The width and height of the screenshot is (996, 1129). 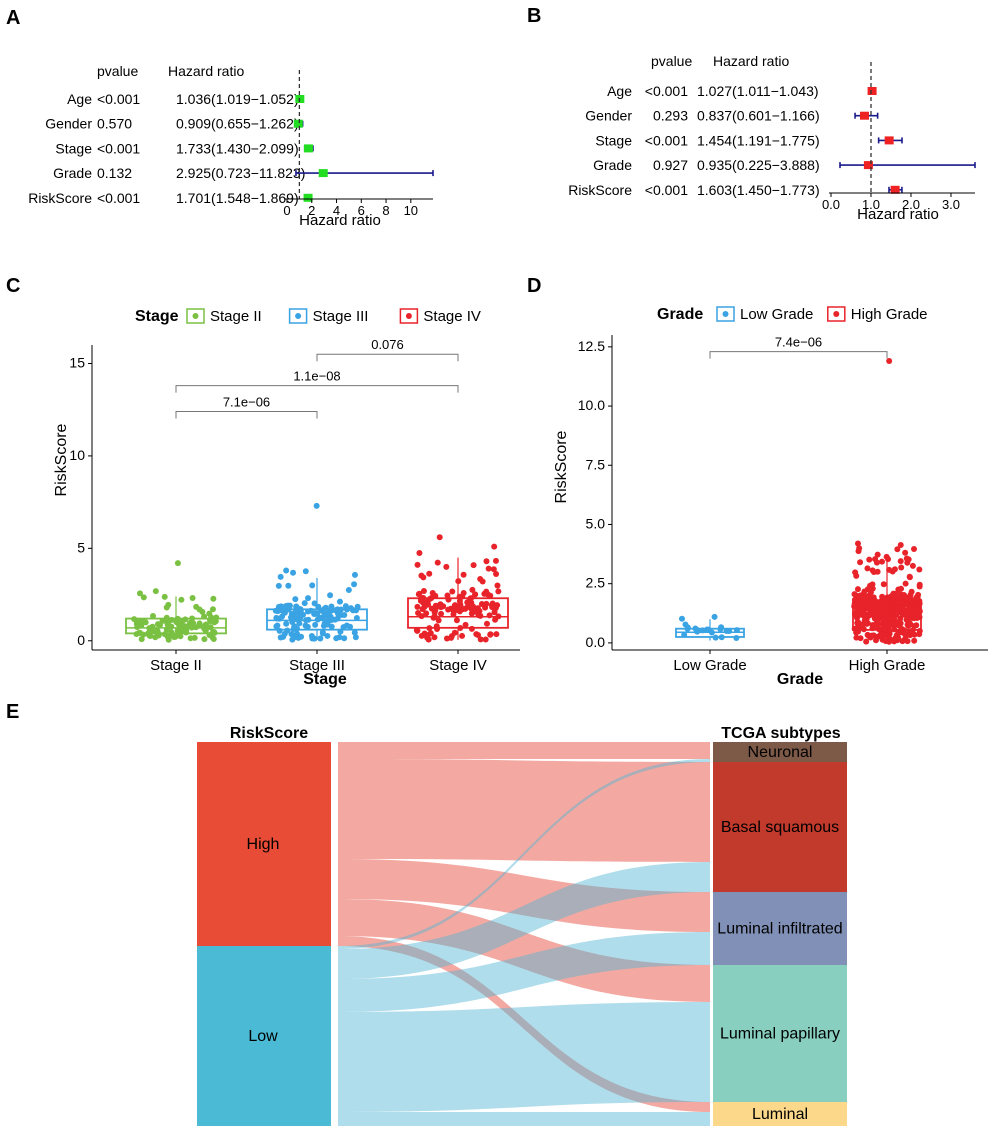 What do you see at coordinates (600, 190) in the screenshot?
I see `row-label: RiskScore` at bounding box center [600, 190].